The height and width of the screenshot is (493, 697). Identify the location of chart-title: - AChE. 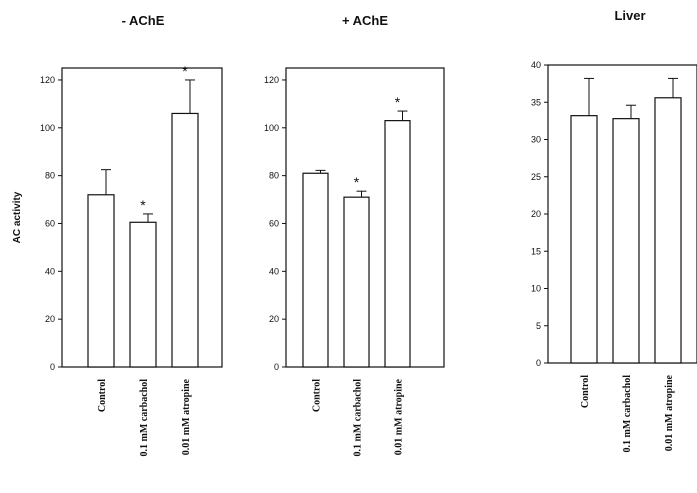
(143, 20).